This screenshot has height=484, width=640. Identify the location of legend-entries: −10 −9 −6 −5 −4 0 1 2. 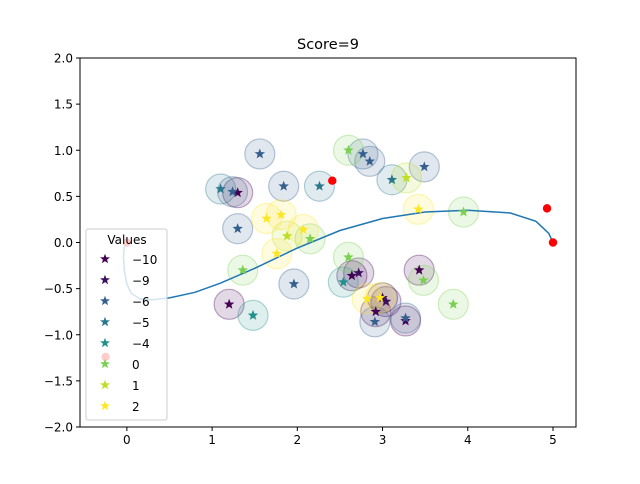
(128, 333).